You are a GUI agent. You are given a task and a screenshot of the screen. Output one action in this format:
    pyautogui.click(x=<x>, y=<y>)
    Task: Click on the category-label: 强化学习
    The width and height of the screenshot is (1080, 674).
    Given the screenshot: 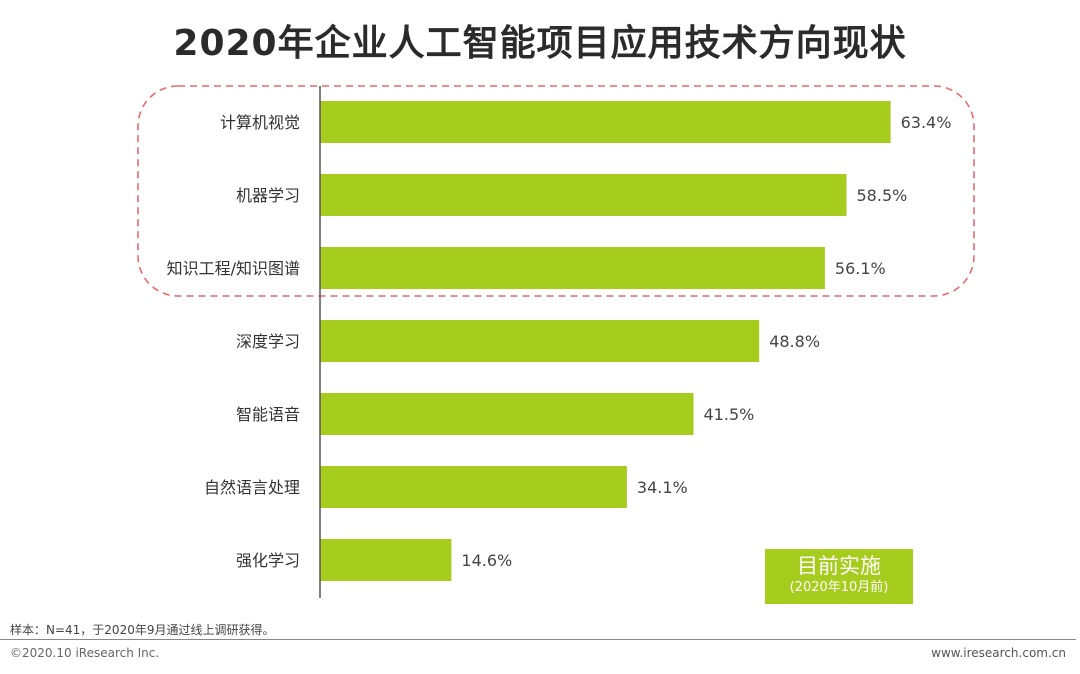 What is the action you would take?
    pyautogui.click(x=268, y=560)
    